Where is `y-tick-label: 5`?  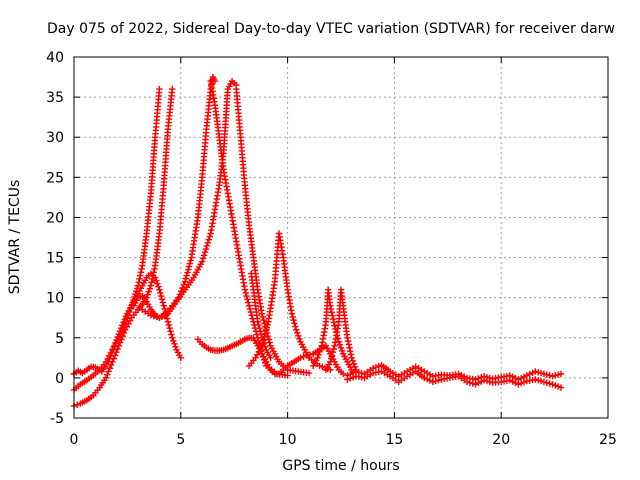 y-tick-label: 5 is located at coordinates (59, 339).